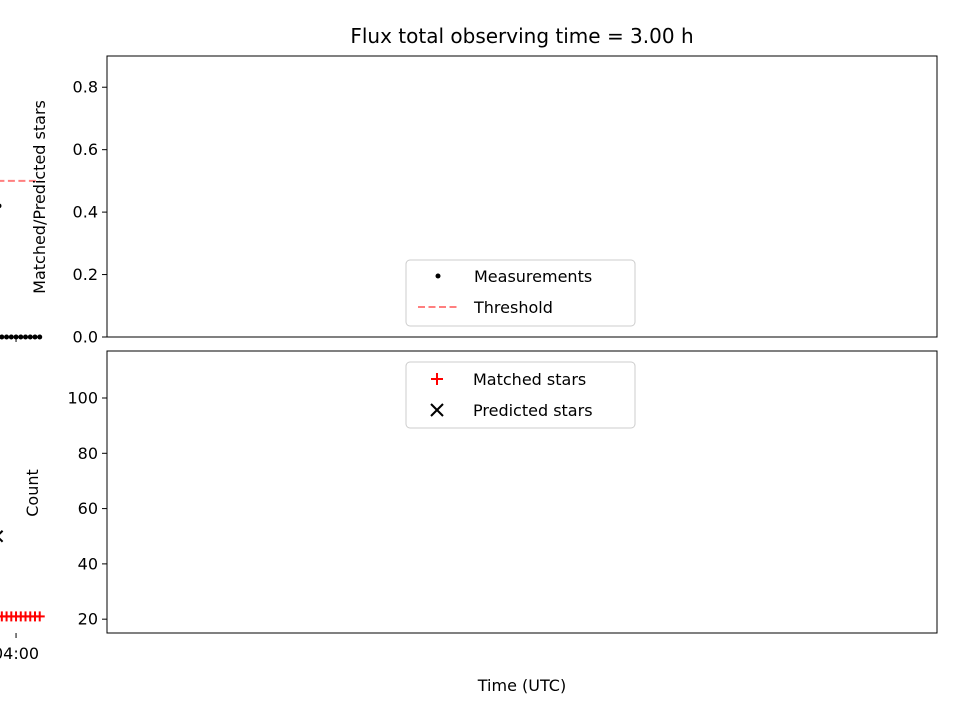 Image resolution: width=960 pixels, height=720 pixels. What do you see at coordinates (85, 274) in the screenshot?
I see `top-y-tick-label: 0.2` at bounding box center [85, 274].